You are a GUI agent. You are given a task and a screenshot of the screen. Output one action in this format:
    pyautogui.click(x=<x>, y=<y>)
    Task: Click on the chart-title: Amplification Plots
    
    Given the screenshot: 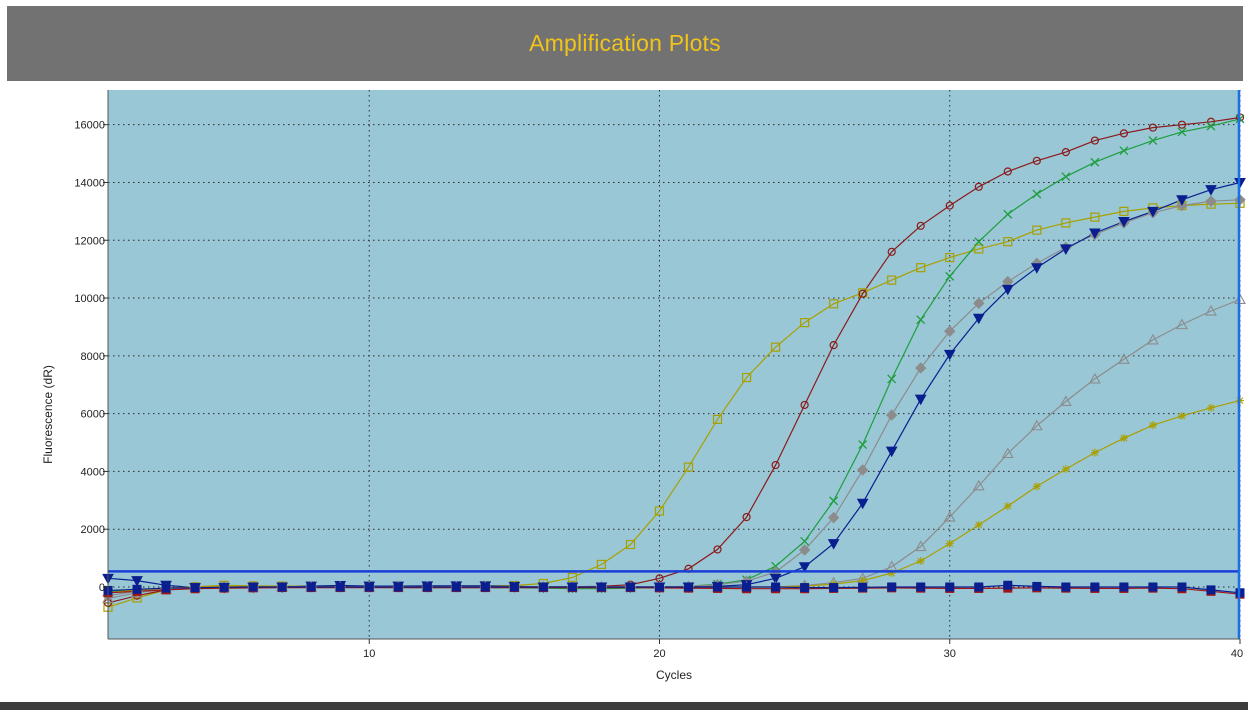 What is the action you would take?
    pyautogui.click(x=625, y=43)
    